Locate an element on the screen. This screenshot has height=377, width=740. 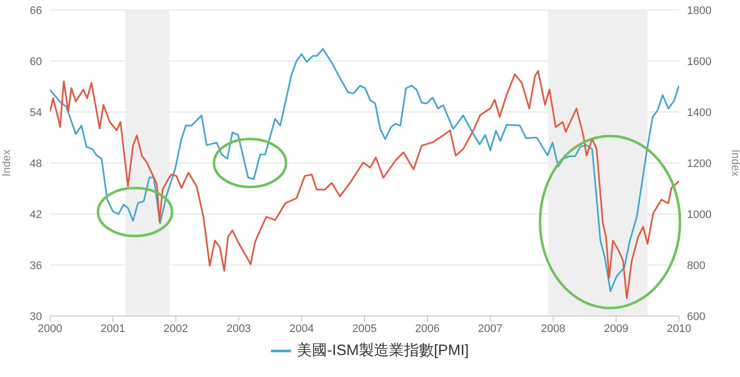
legend-label: 美國-ISM製造業指數[PMI] is located at coordinates (383, 350).